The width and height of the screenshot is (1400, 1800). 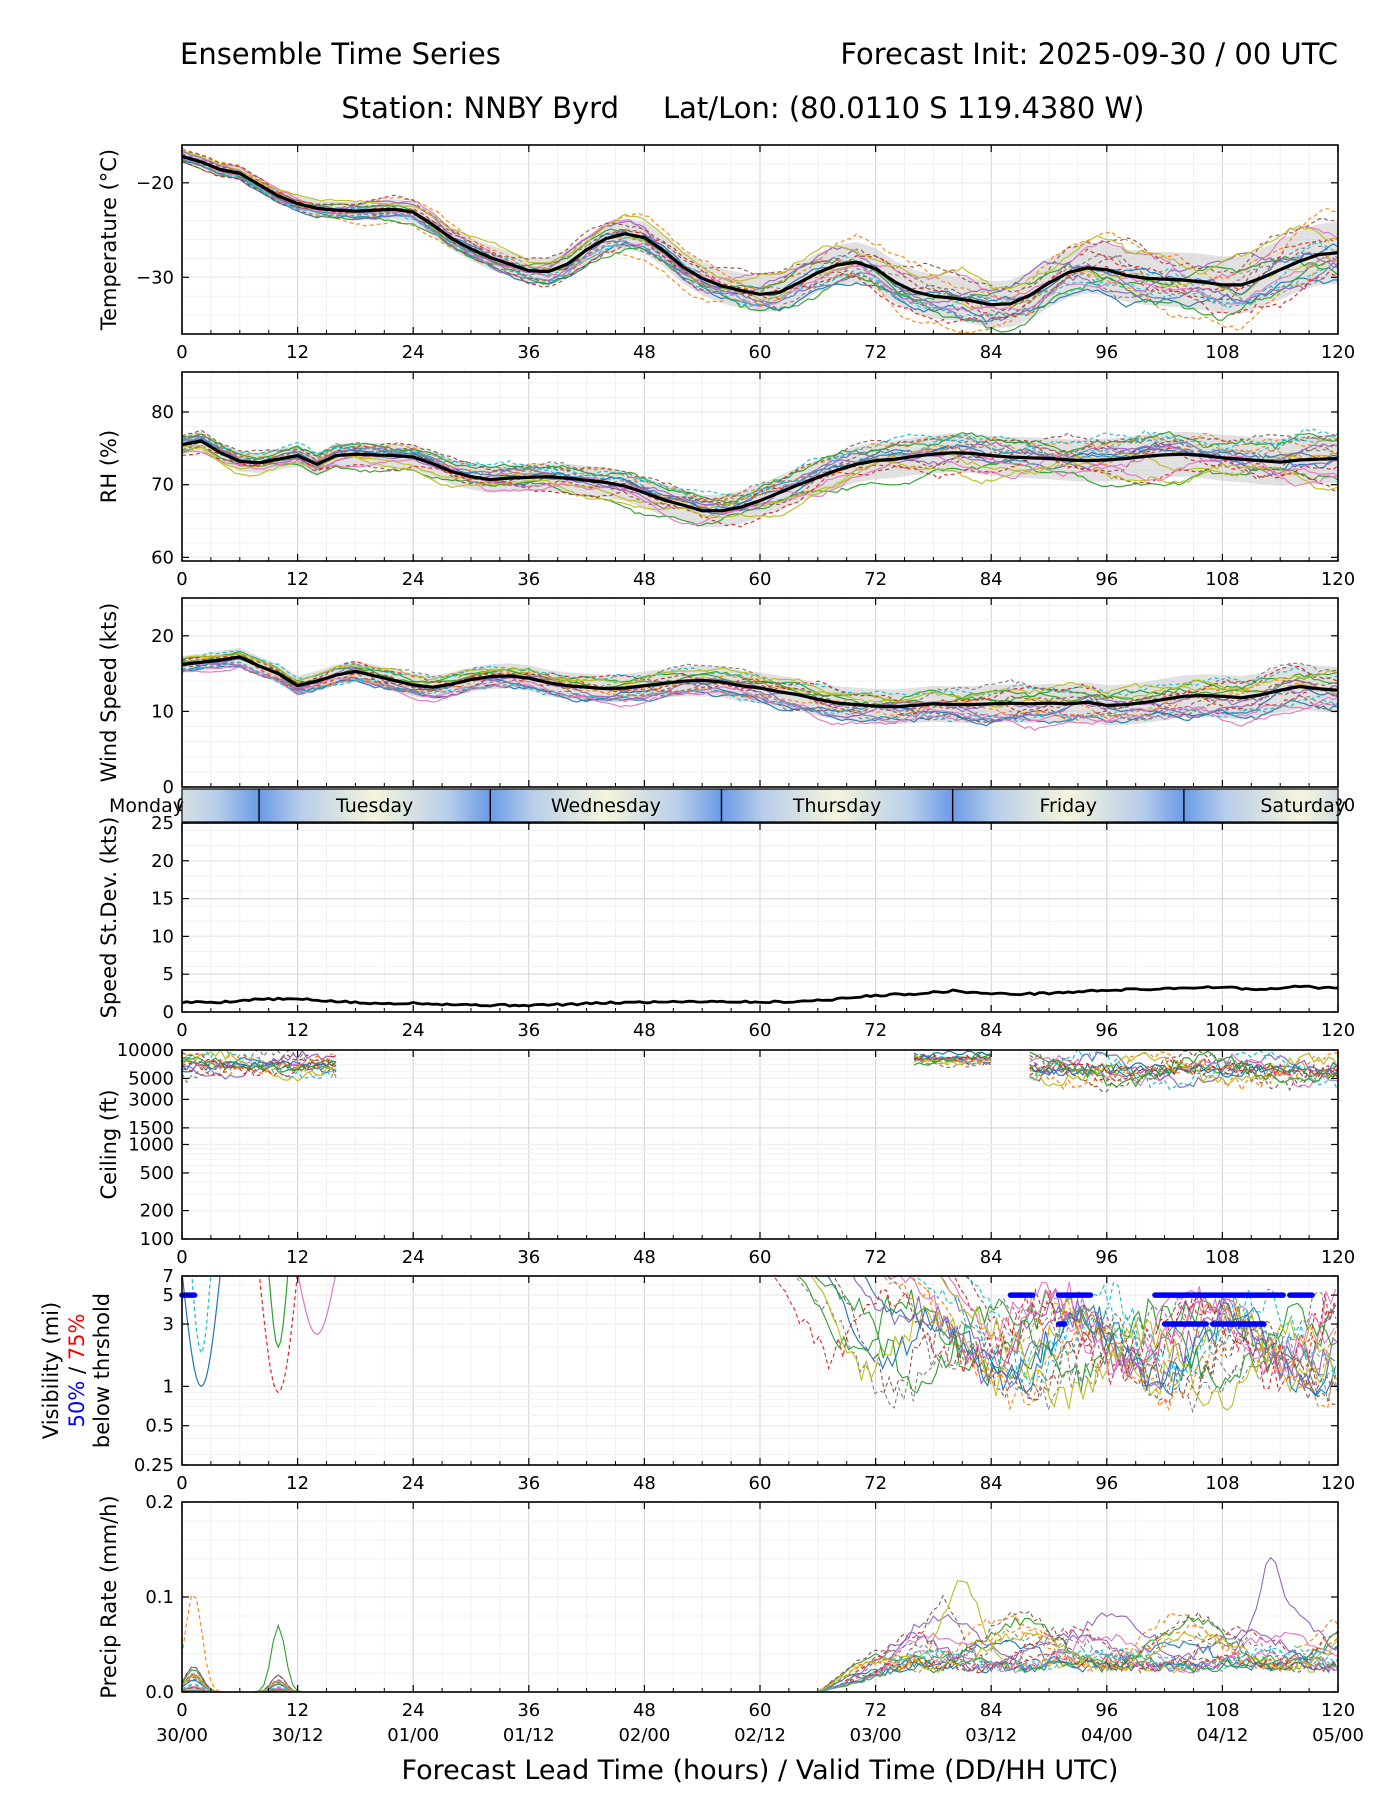 What do you see at coordinates (340, 54) in the screenshot?
I see `title-left: Ensemble Time Series` at bounding box center [340, 54].